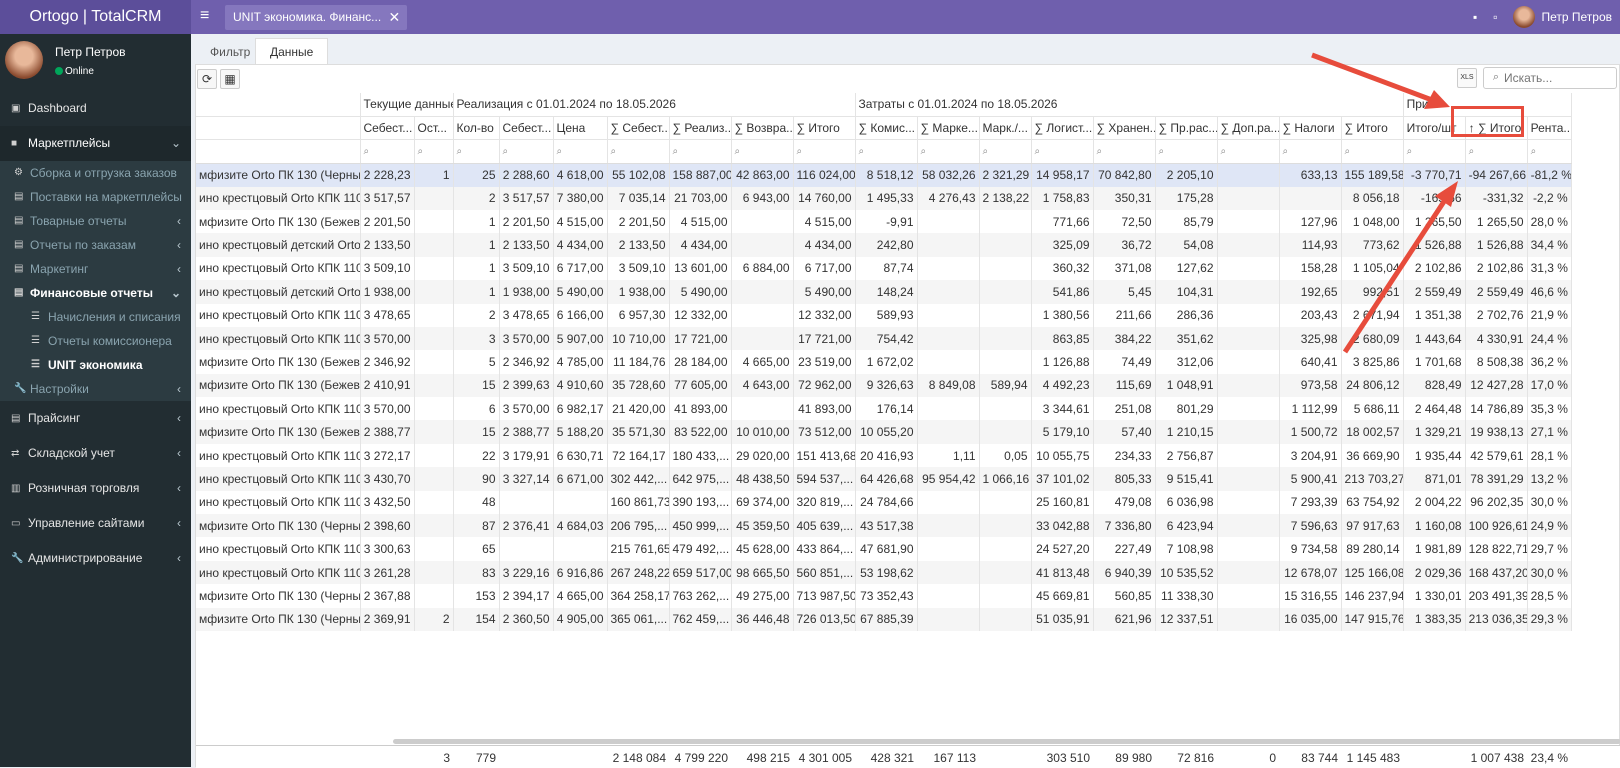 This screenshot has width=1620, height=768. I want to click on column-header: Цена, so click(580, 128).